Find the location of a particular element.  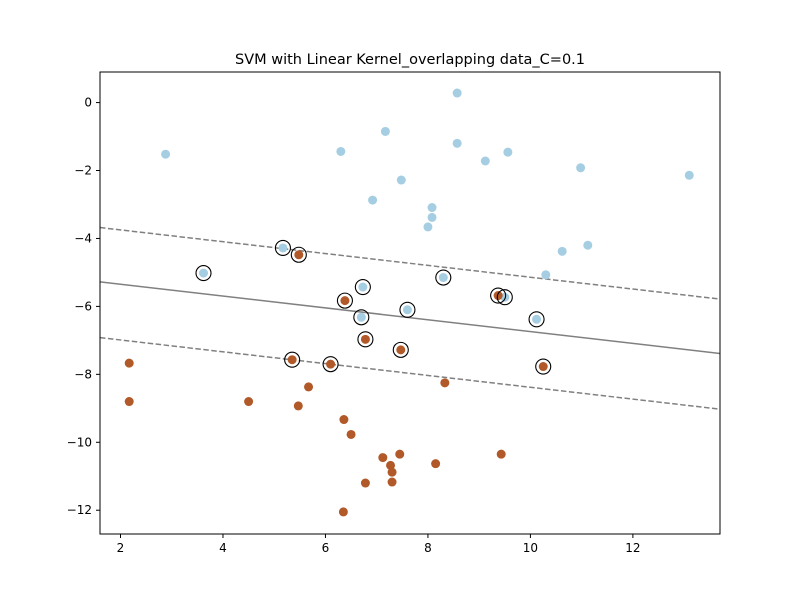

y-tick-label: 0 is located at coordinates (88, 103).